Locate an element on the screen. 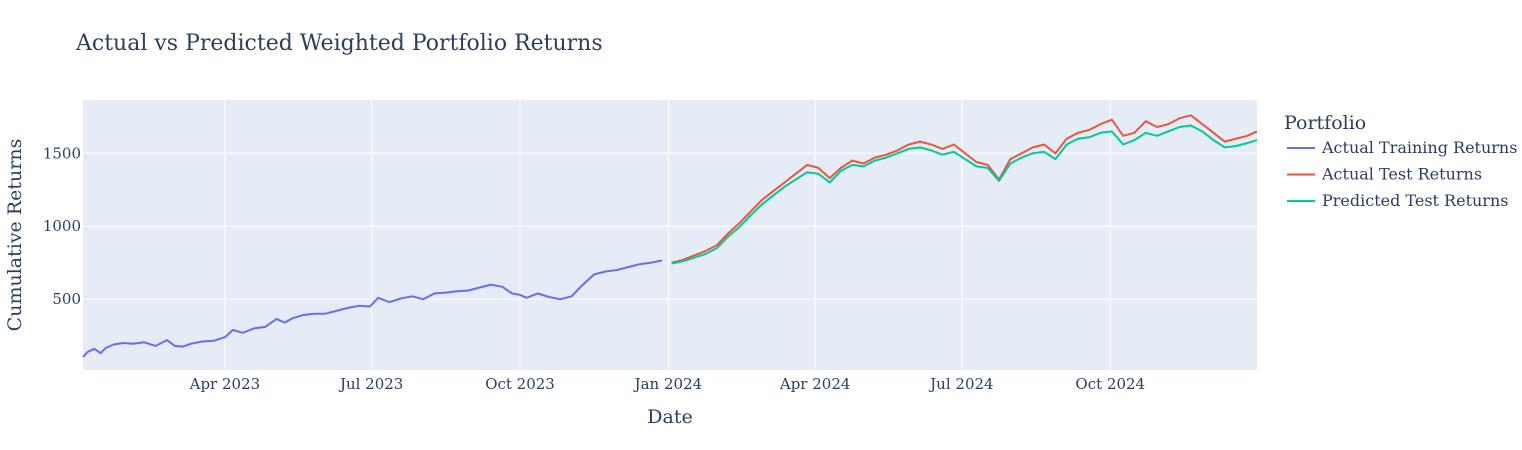  x-tick-label: Oct 2024 is located at coordinates (1110, 384).